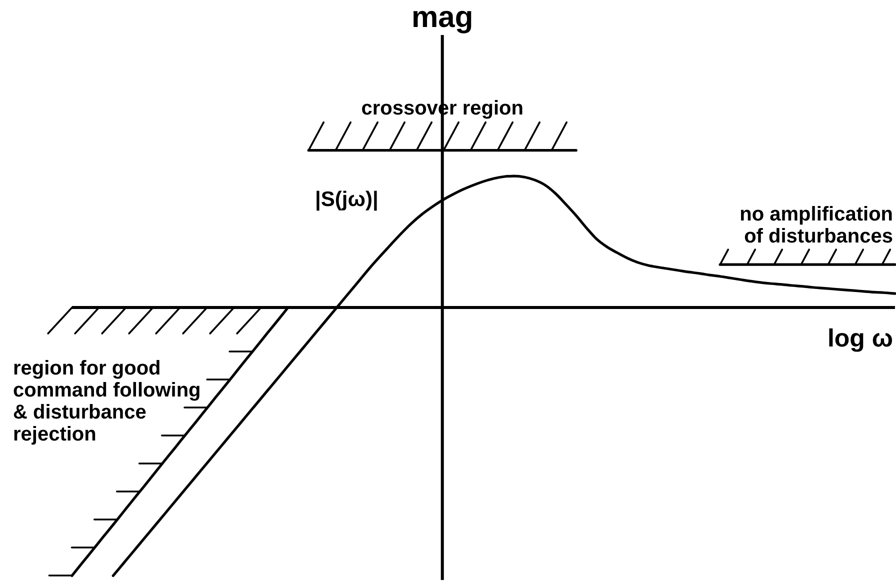 The image size is (896, 583). I want to click on annotation: region for good command following & disturbance rejection, so click(107, 402).